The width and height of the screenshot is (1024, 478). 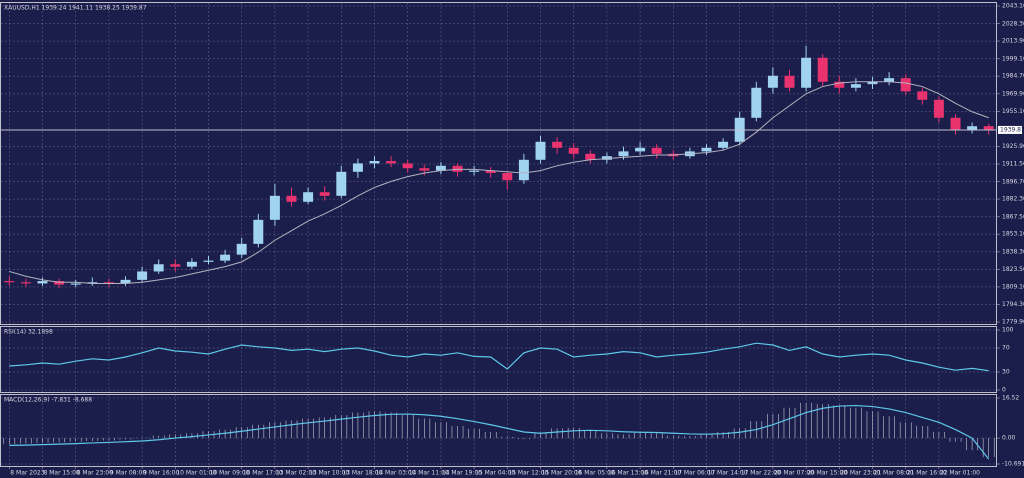 I want to click on x-tick-label: 15 Mar 12:00, so click(x=528, y=473).